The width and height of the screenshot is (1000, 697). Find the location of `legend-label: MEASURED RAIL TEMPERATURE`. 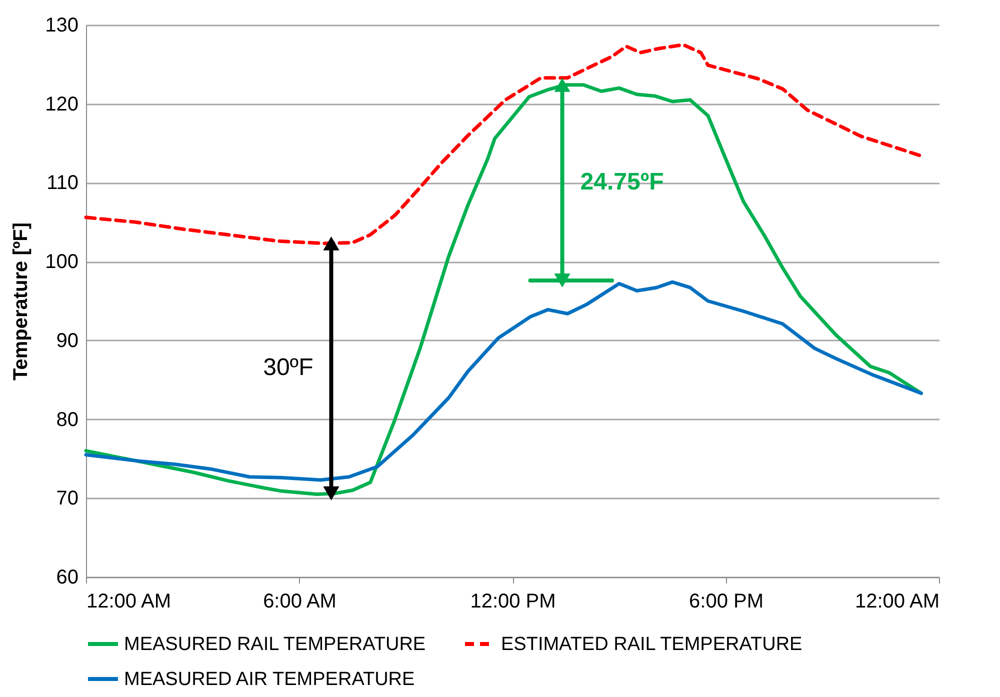

legend-label: MEASURED RAIL TEMPERATURE is located at coordinates (275, 644).